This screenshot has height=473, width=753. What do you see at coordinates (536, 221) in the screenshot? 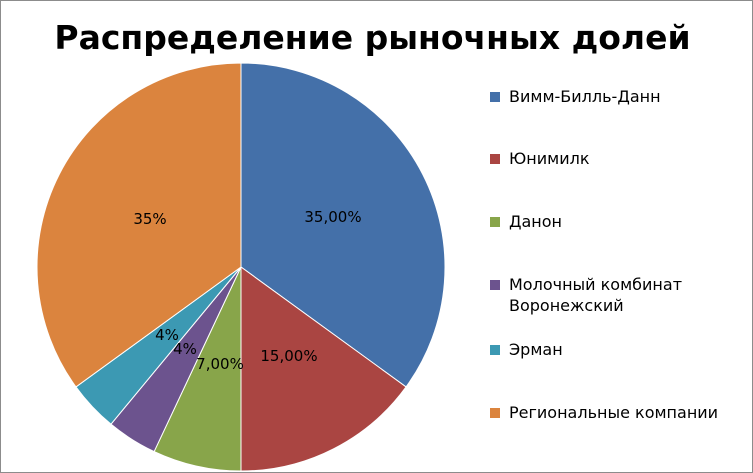
I see `legend-label: Данон` at bounding box center [536, 221].